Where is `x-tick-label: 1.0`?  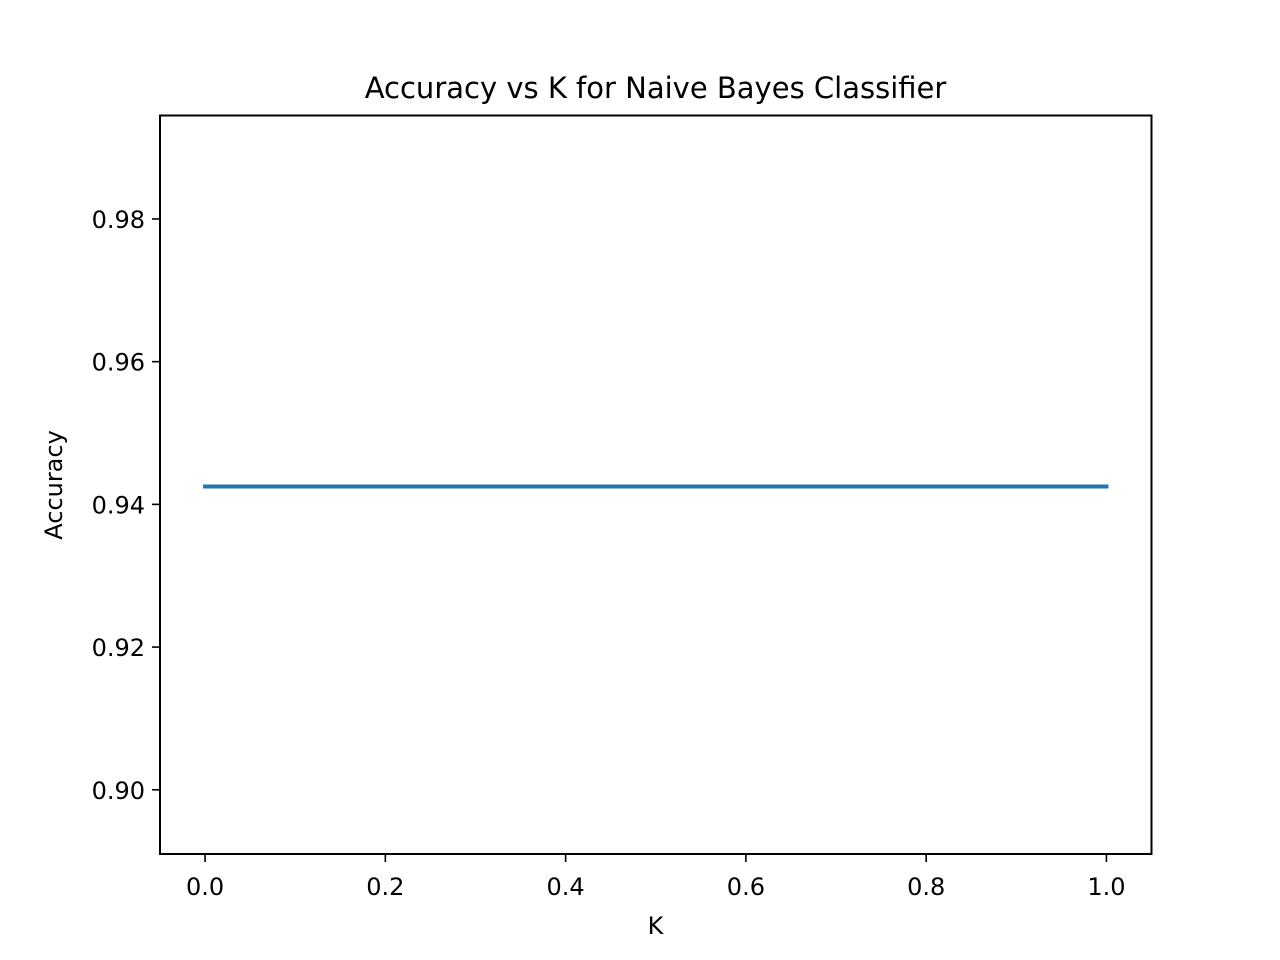 x-tick-label: 1.0 is located at coordinates (1106, 887).